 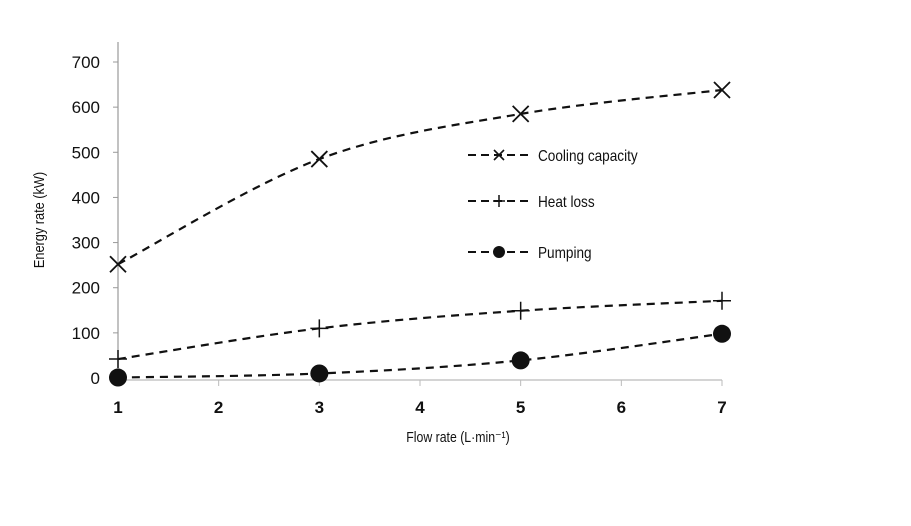 I want to click on legend-item: Cooling capacity, so click(x=553, y=156).